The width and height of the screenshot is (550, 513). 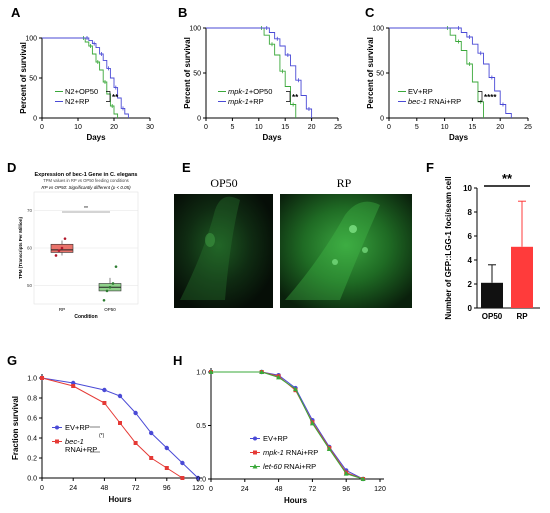 What do you see at coordinates (108, 96) in the screenshot?
I see `significance-bracket` at bounding box center [108, 96].